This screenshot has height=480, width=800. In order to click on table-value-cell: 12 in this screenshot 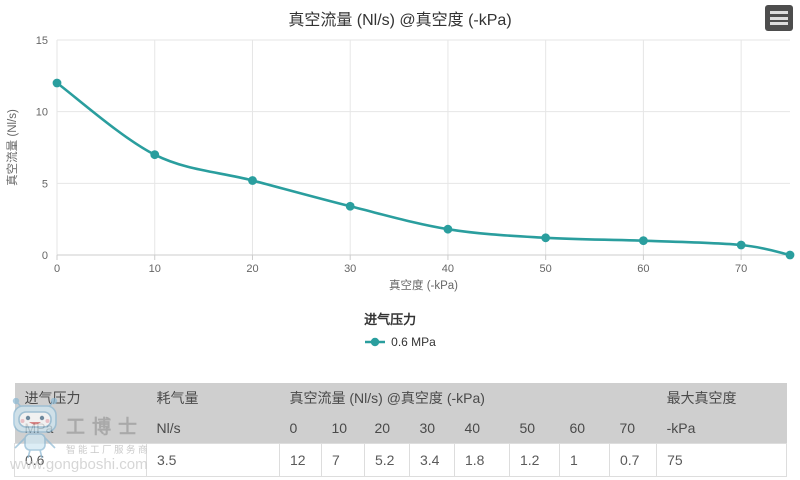, I will do `click(300, 459)`.